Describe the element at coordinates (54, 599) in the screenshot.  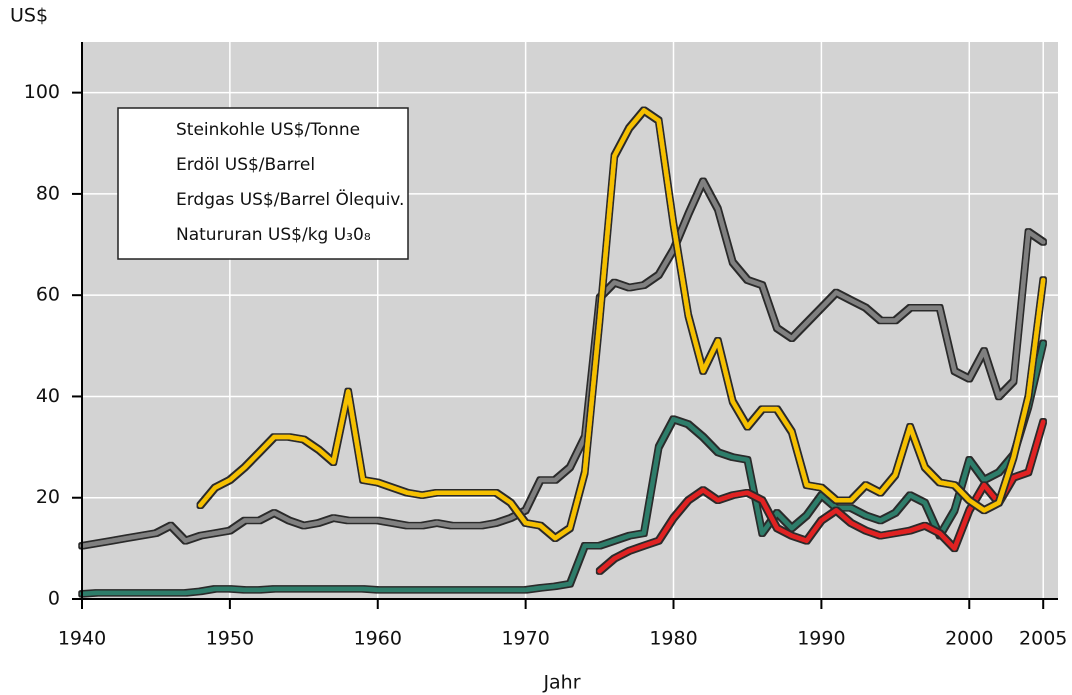
I see `y-tick-label: 0` at that location.